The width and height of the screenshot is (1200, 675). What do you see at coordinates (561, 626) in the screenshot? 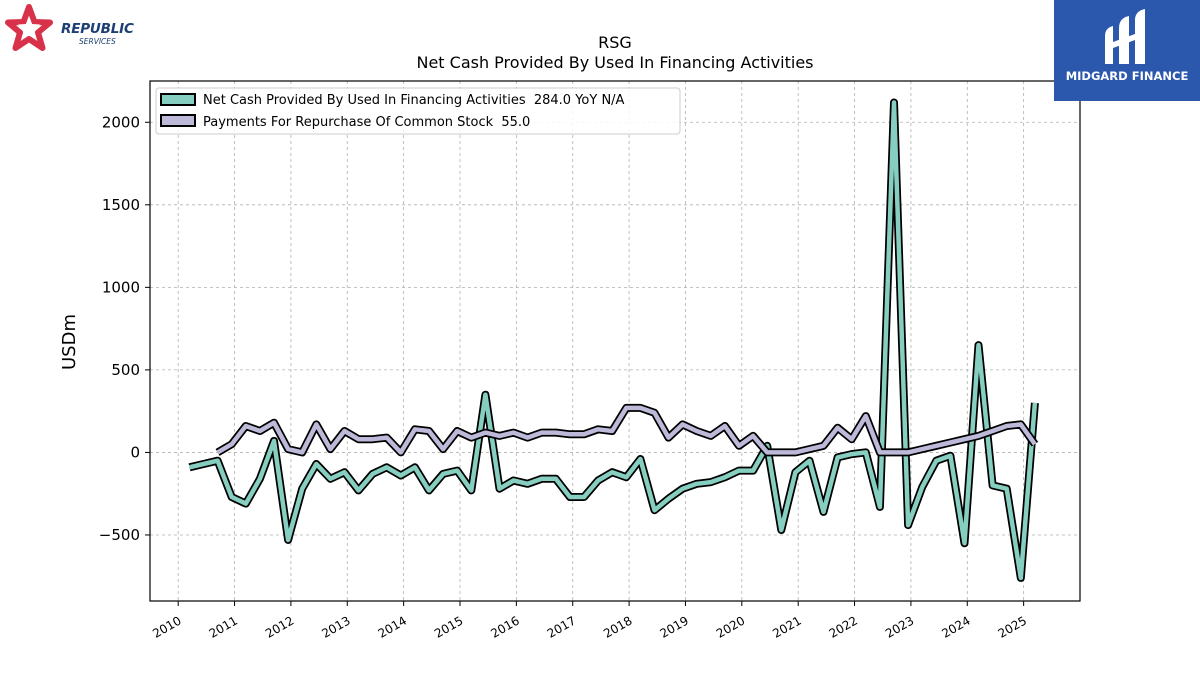
I see `x-tick-label: 2017` at bounding box center [561, 626].